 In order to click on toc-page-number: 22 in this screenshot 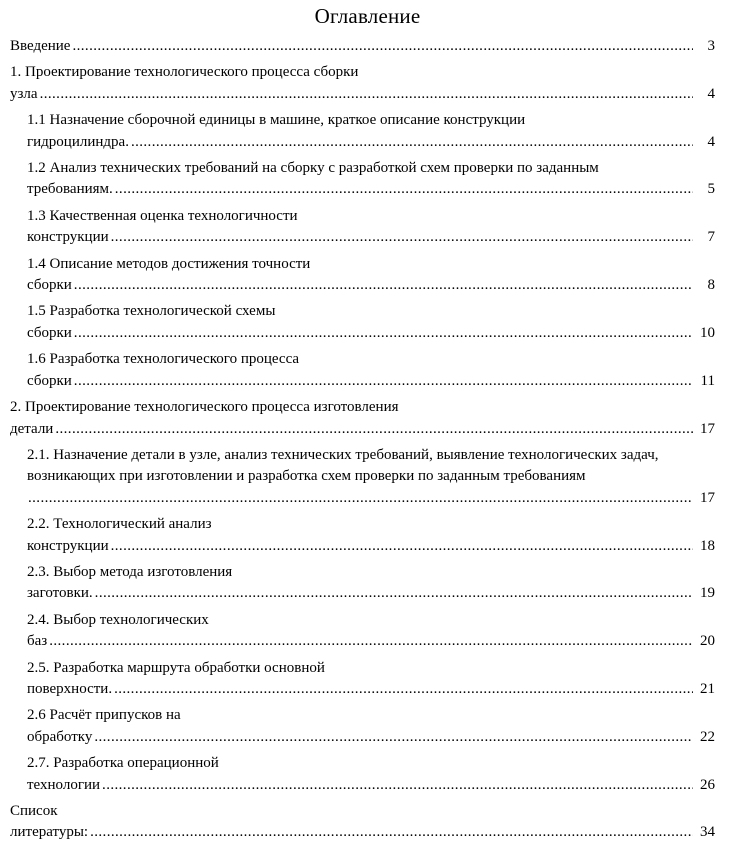, I will do `click(704, 737)`.